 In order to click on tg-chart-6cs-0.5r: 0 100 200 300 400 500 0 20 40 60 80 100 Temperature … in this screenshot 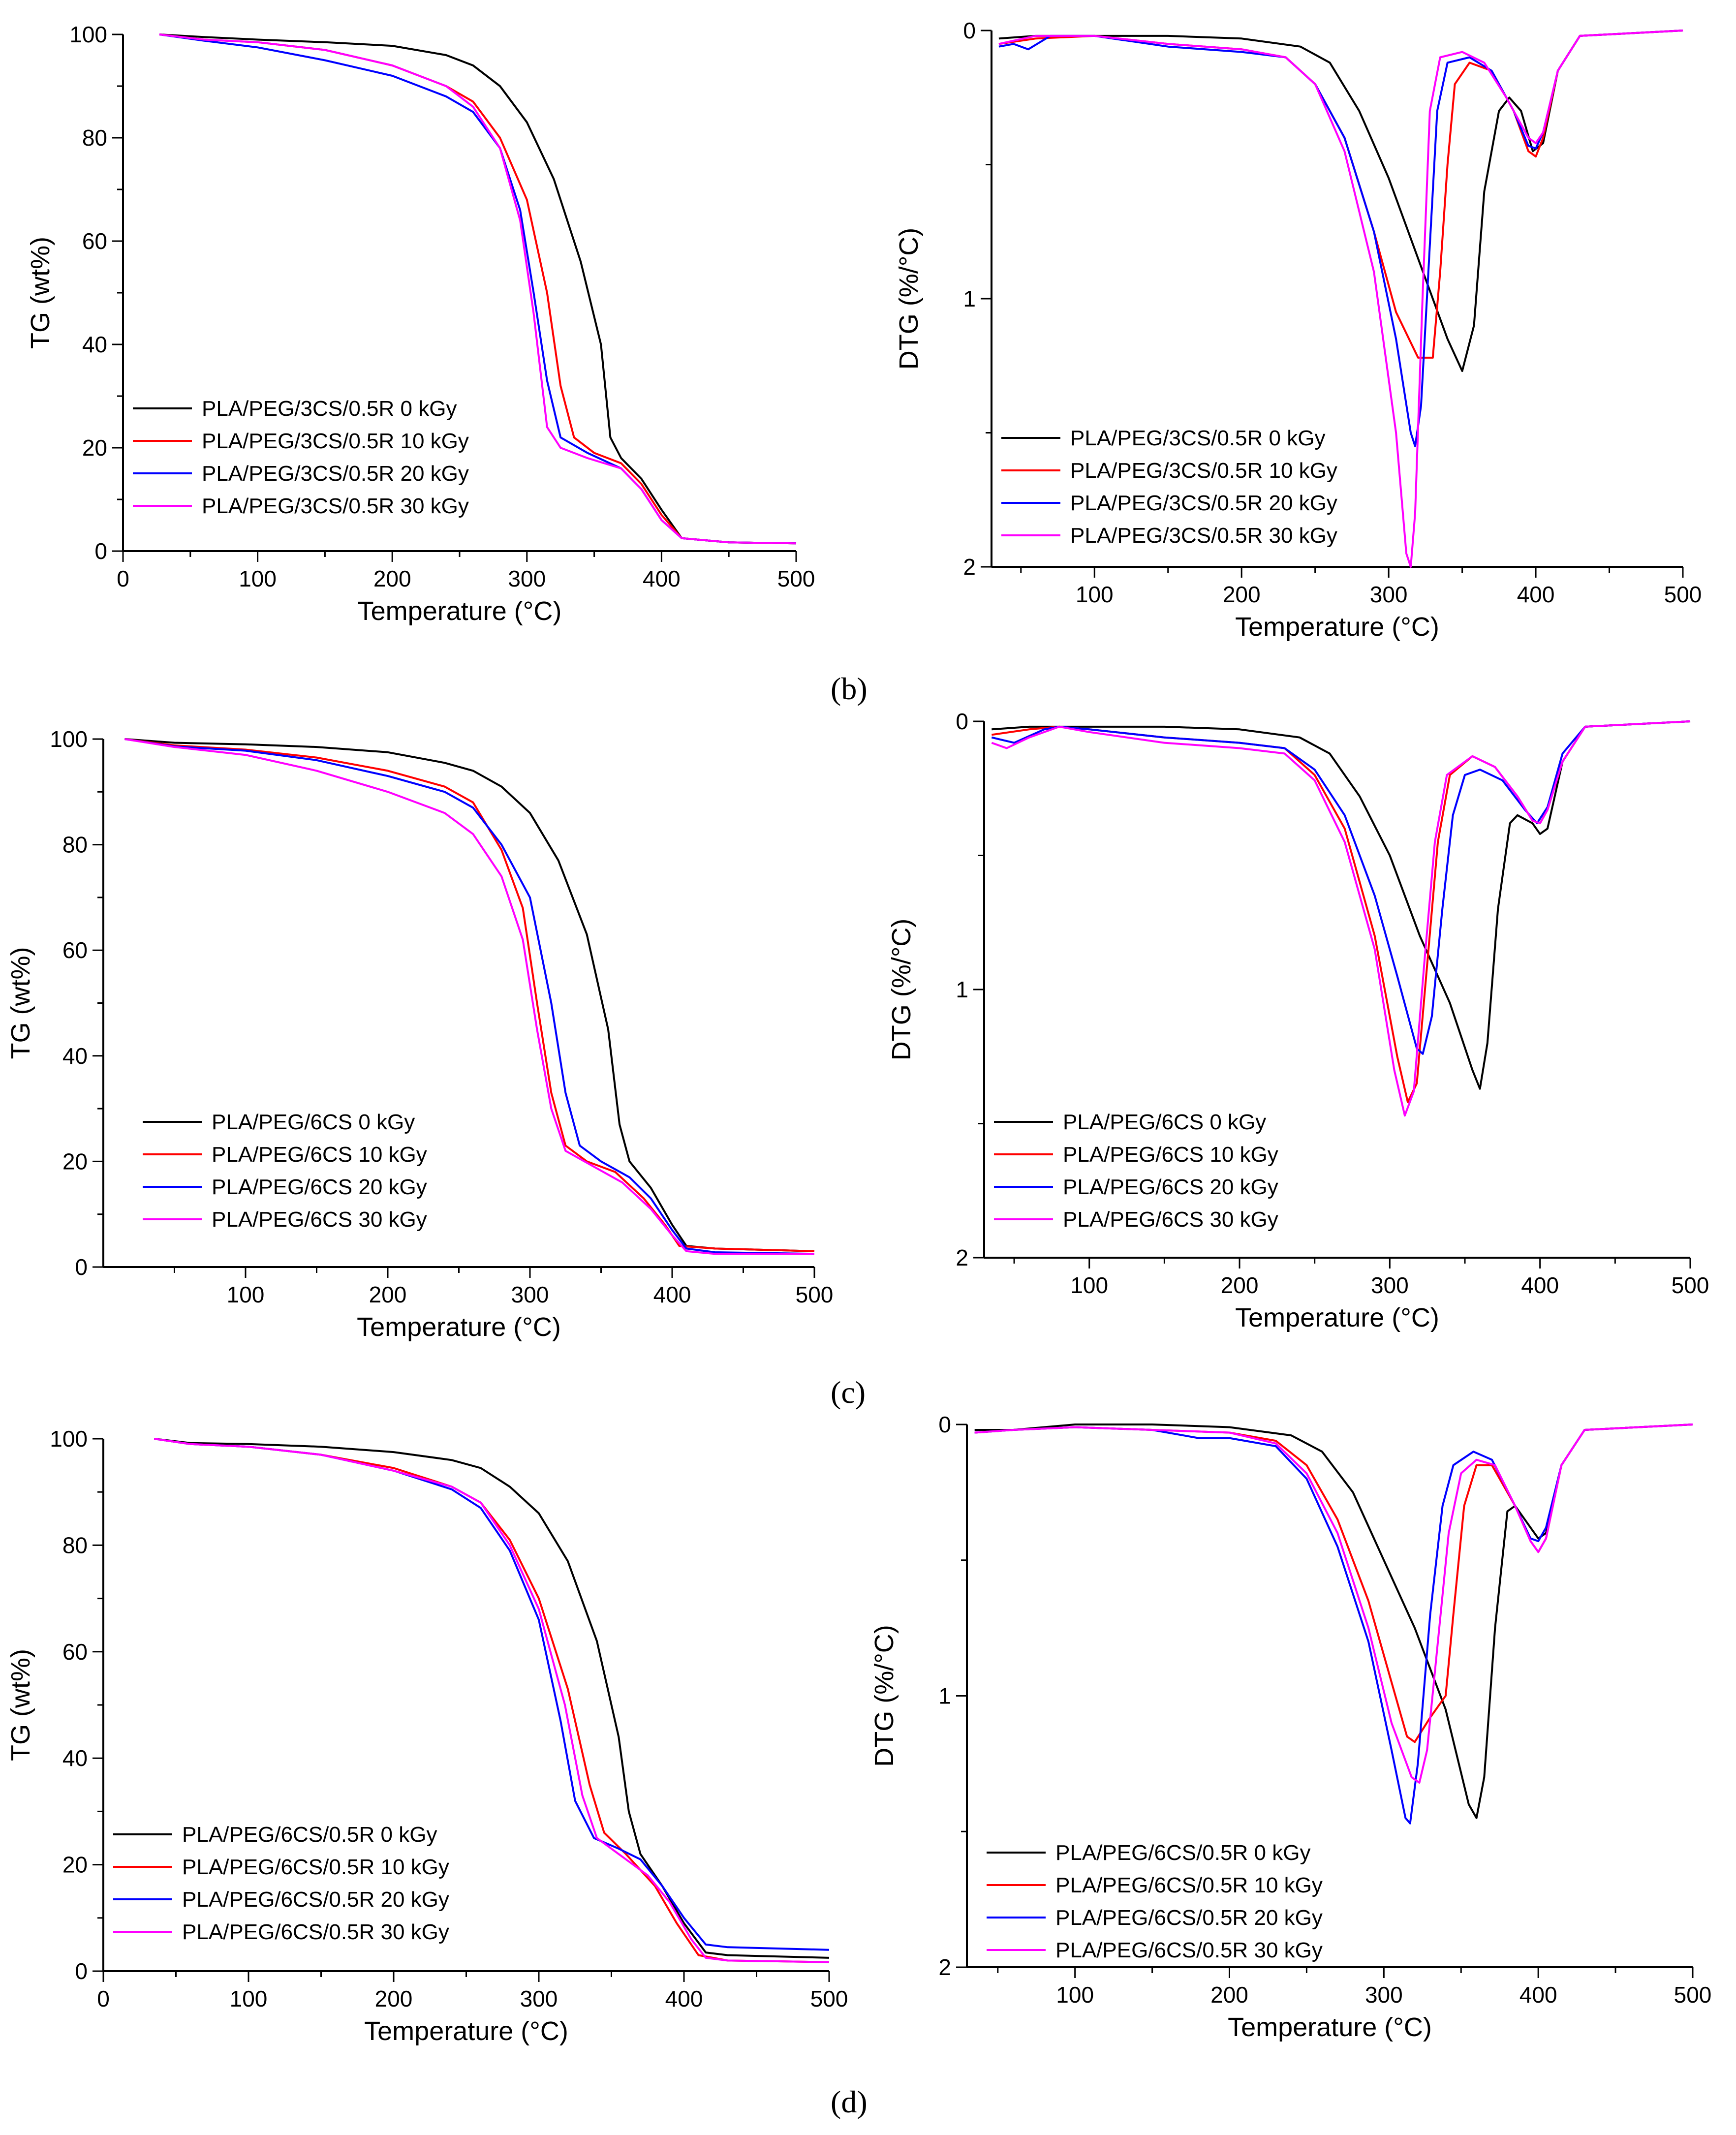, I will do `click(427, 1736)`.